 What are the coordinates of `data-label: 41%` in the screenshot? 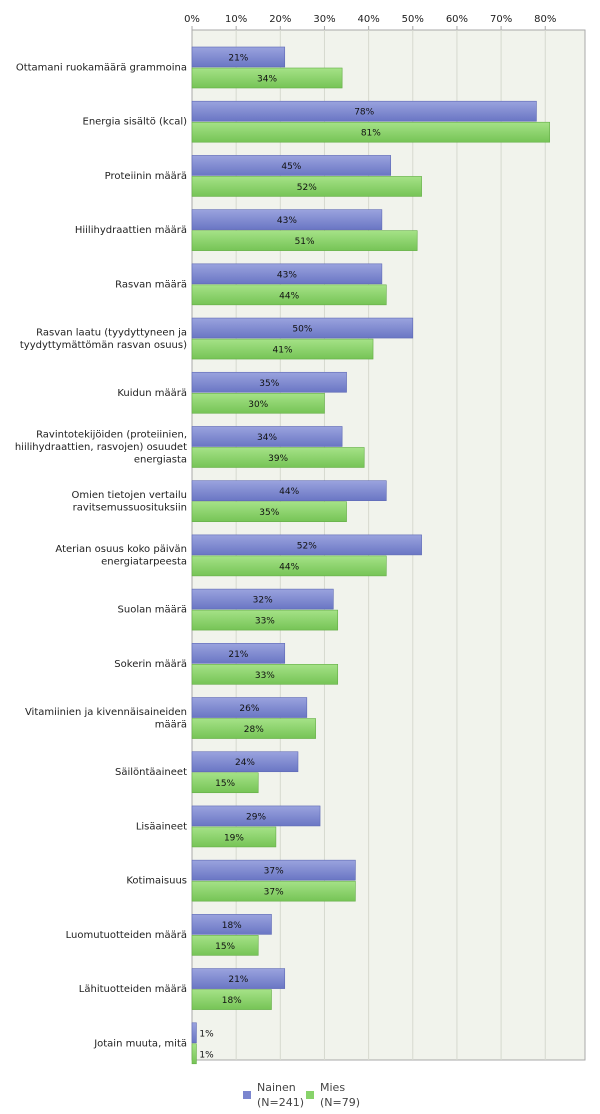 It's located at (283, 351).